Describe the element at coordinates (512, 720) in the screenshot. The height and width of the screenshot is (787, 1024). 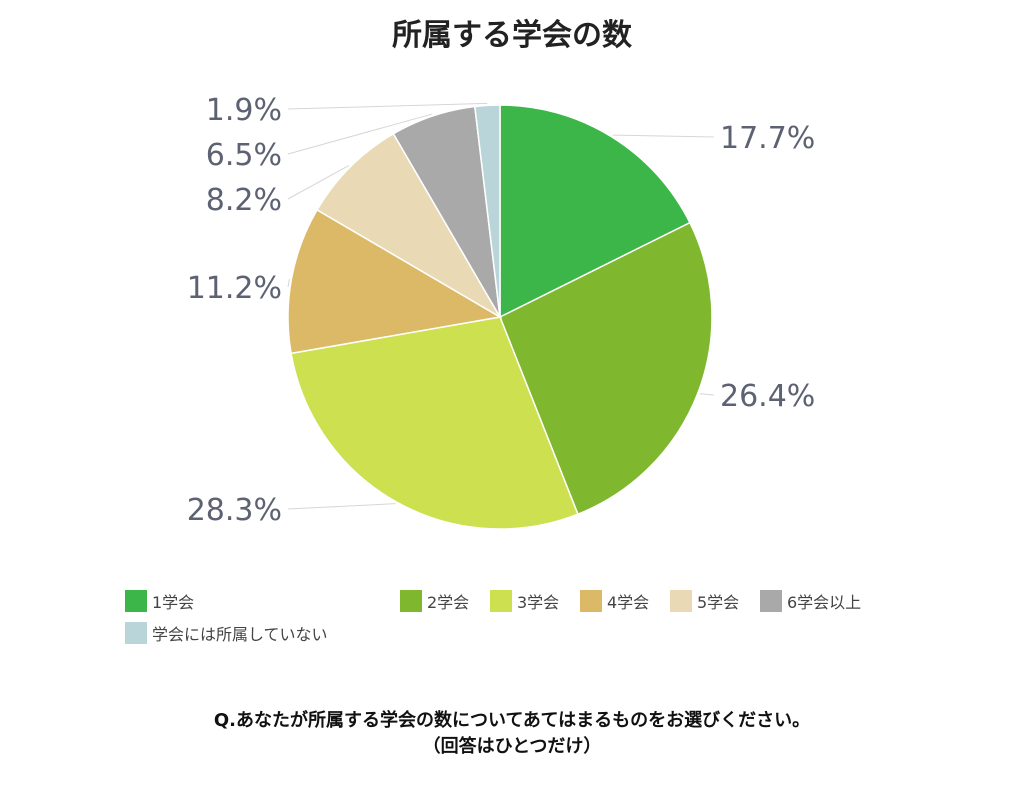
I see `question-line-1: Q.あなたが所属する学会の数についてあてはまるものをお選びください。` at that location.